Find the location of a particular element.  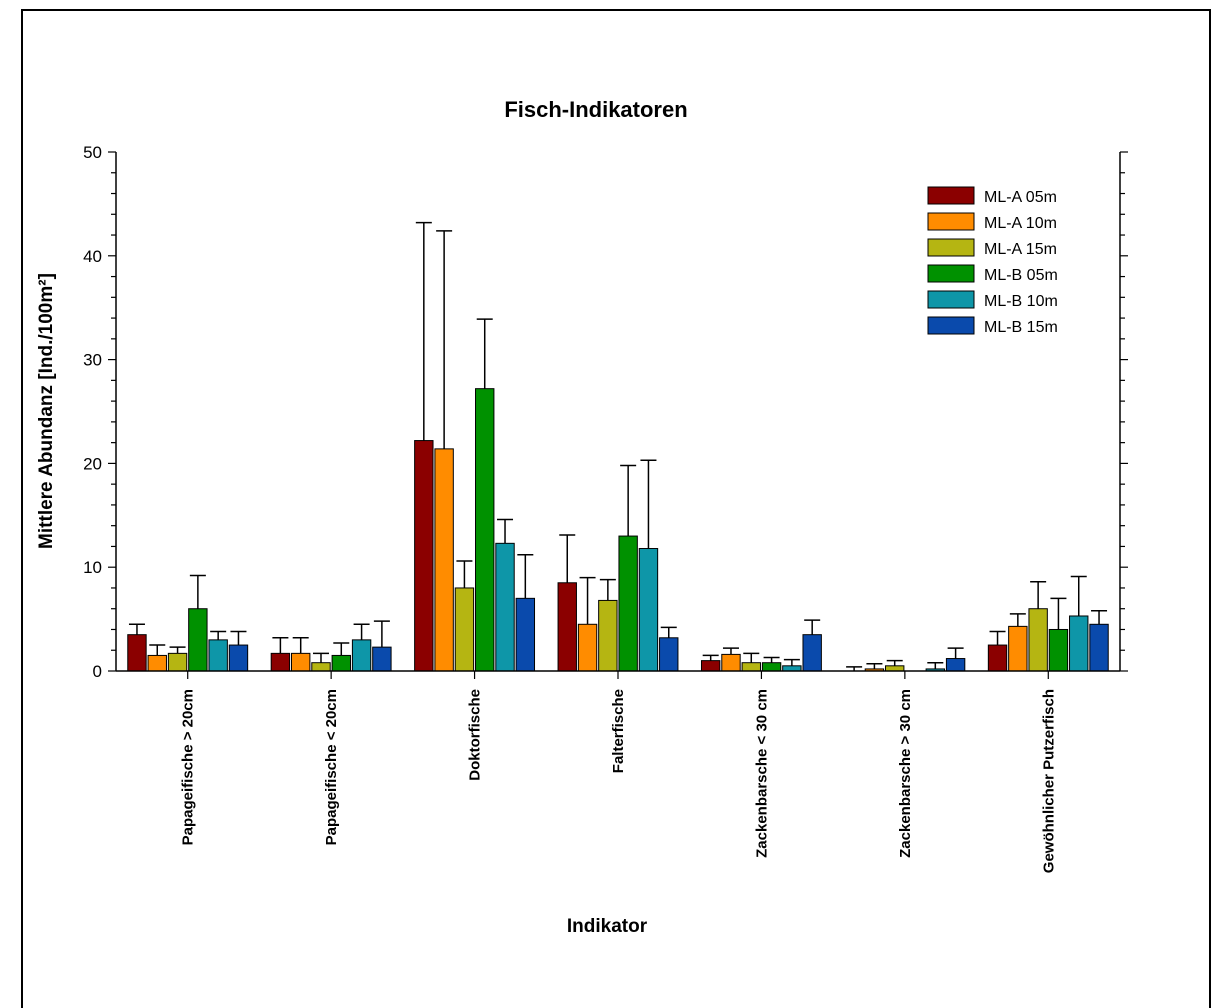

y-tick-label: 40 is located at coordinates (92, 256).